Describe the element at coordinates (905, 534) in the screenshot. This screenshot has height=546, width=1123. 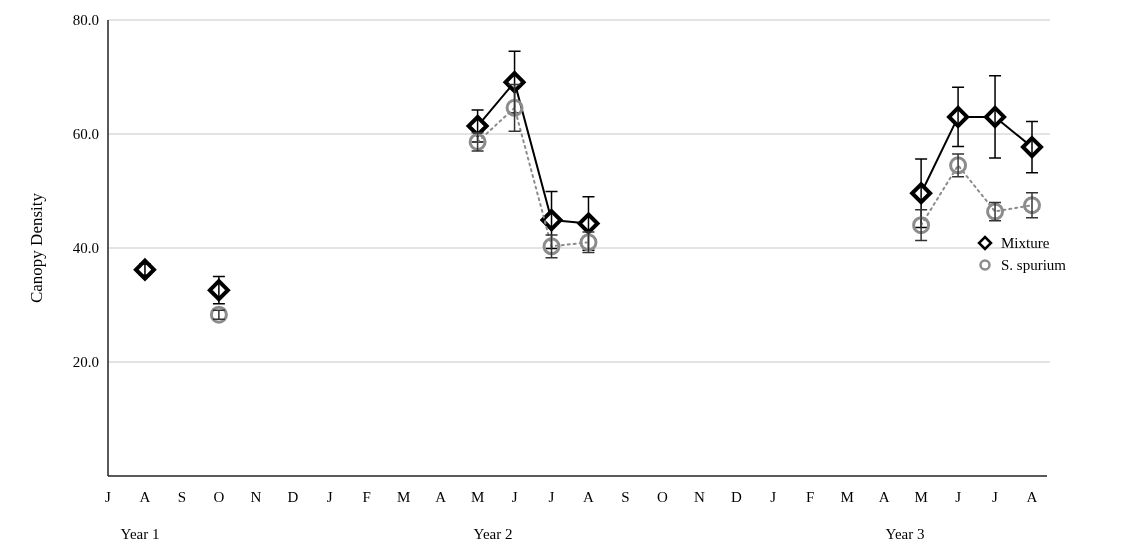
I see `text: Year 3` at that location.